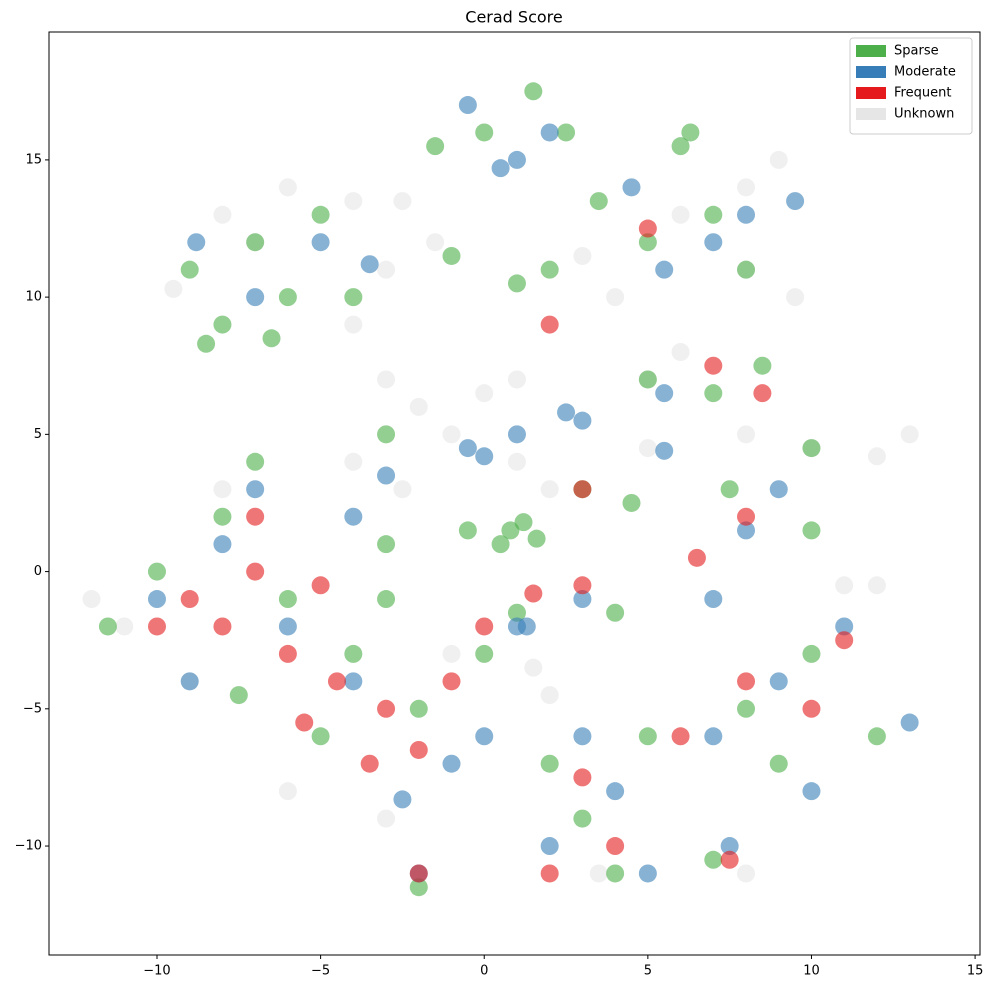  Describe the element at coordinates (648, 971) in the screenshot. I see `x-tick-label: 5` at that location.